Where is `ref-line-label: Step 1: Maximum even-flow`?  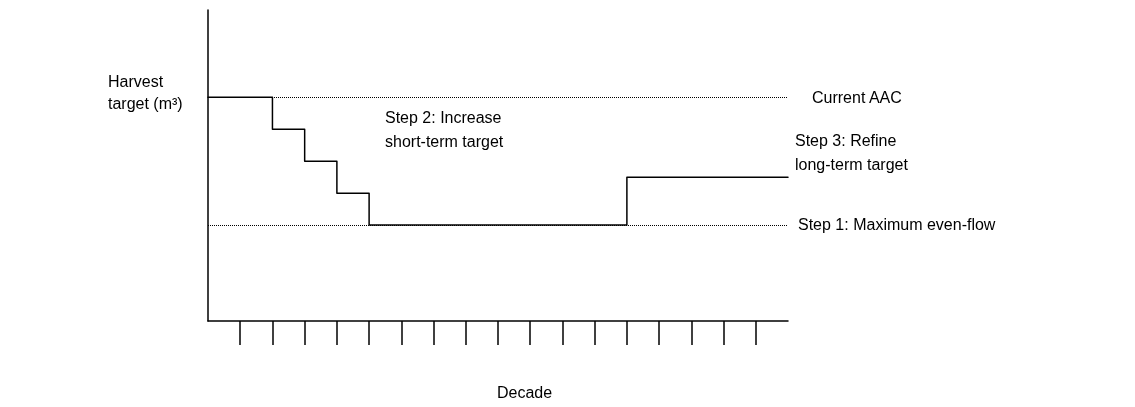
ref-line-label: Step 1: Maximum even-flow is located at coordinates (897, 225).